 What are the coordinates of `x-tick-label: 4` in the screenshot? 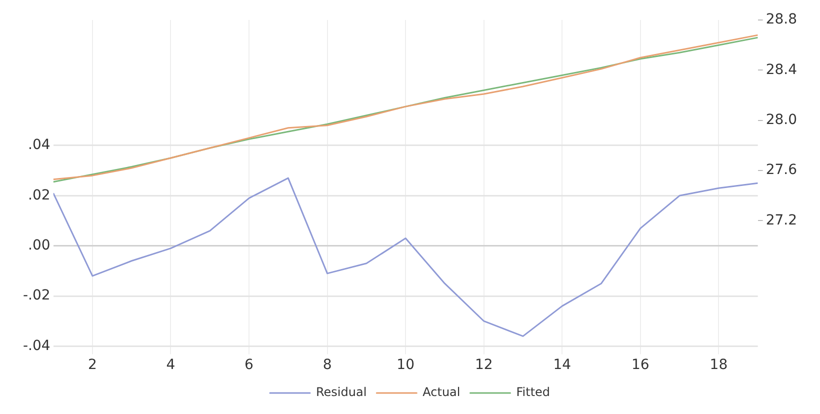 It's located at (171, 365).